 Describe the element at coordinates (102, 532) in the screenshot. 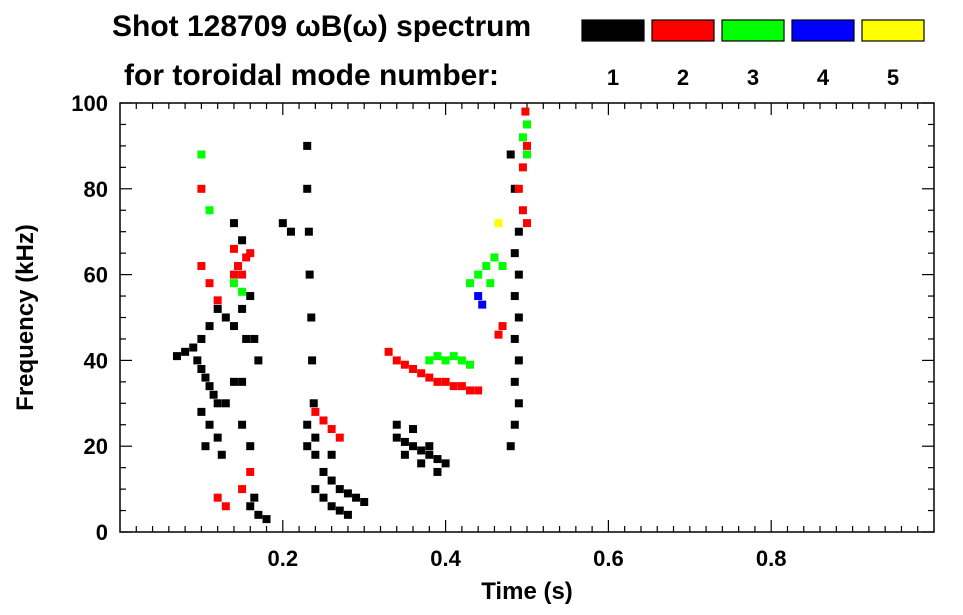

I see `y-tick-label: 0` at that location.